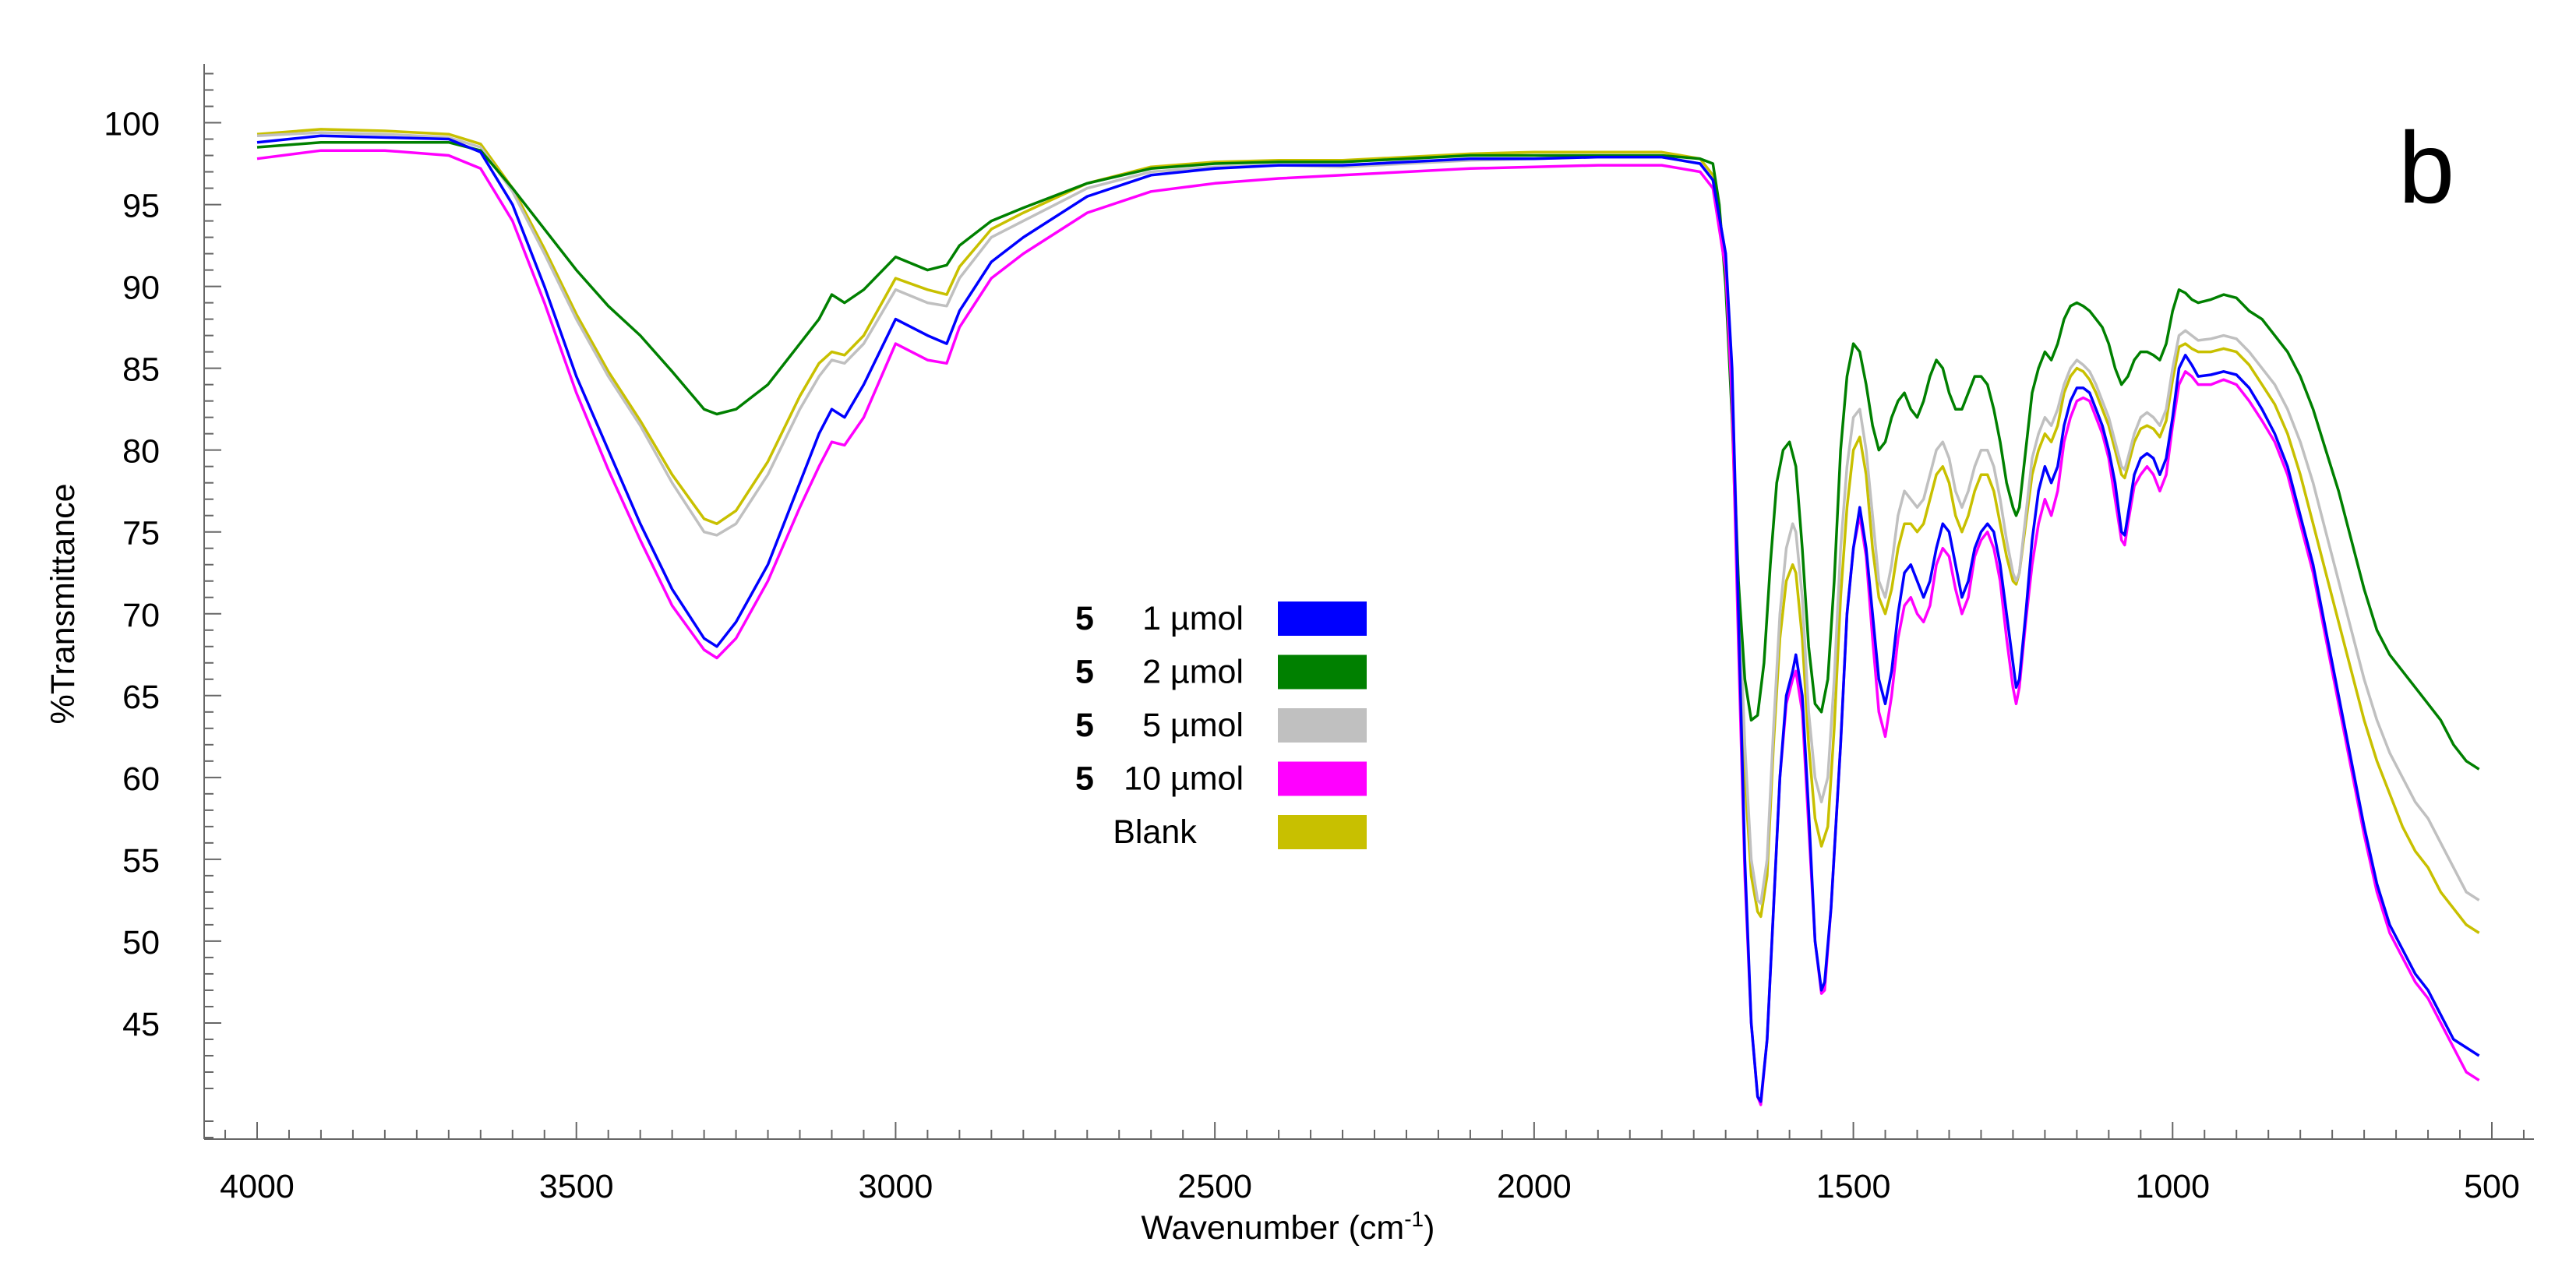  Describe the element at coordinates (1193, 618) in the screenshot. I see `legend-label: 1 µmol` at that location.